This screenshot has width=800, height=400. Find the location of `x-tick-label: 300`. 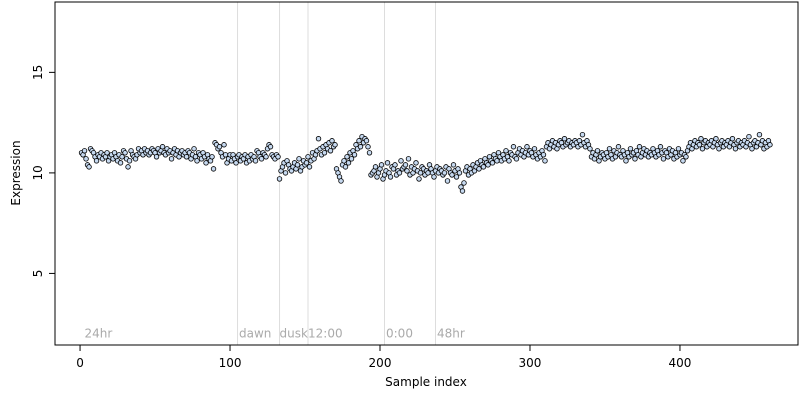

x-tick-label: 300 is located at coordinates (530, 363).